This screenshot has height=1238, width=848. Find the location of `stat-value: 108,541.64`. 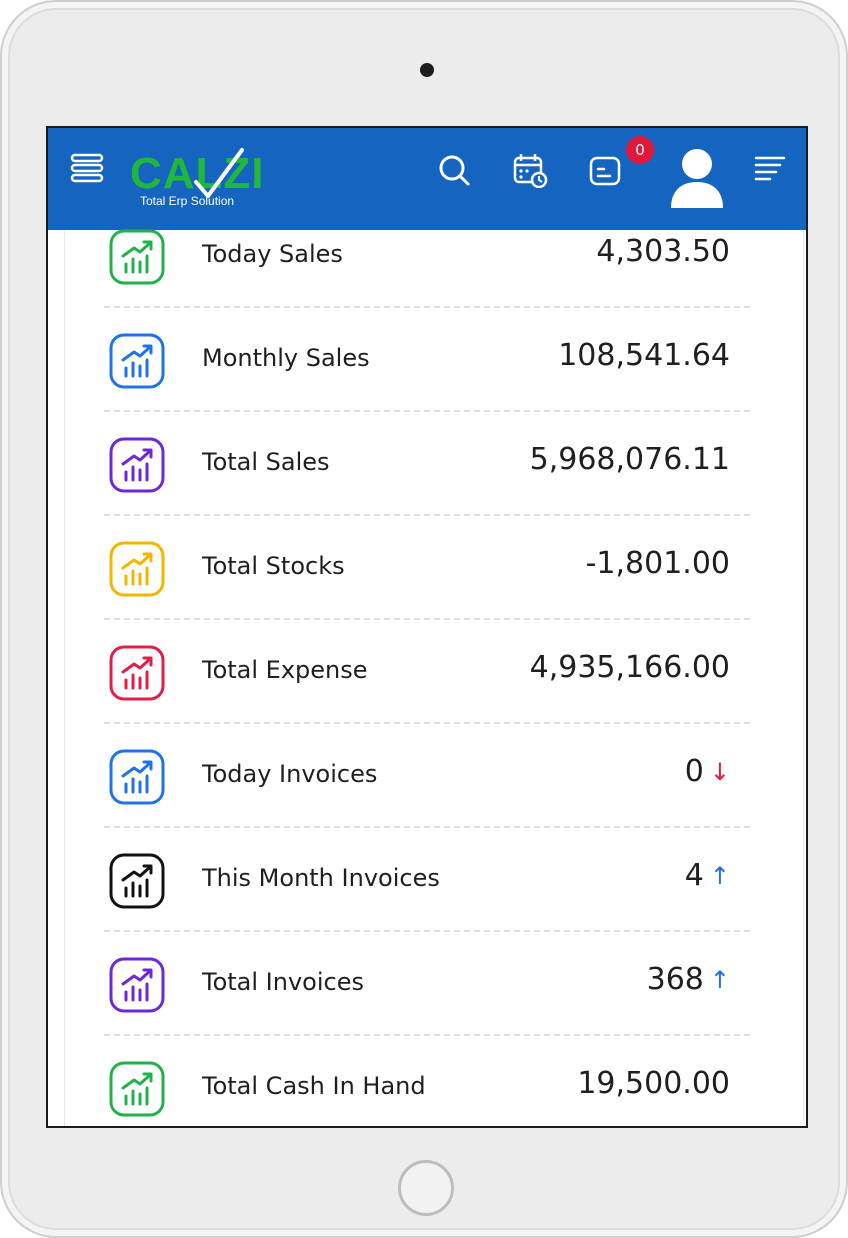

stat-value: 108,541.64 is located at coordinates (644, 355).